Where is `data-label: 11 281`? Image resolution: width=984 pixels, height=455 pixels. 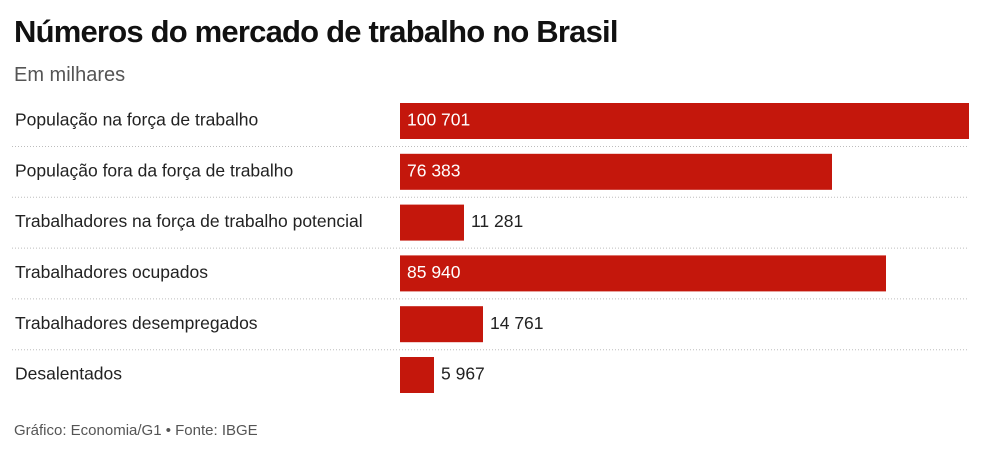 data-label: 11 281 is located at coordinates (497, 221).